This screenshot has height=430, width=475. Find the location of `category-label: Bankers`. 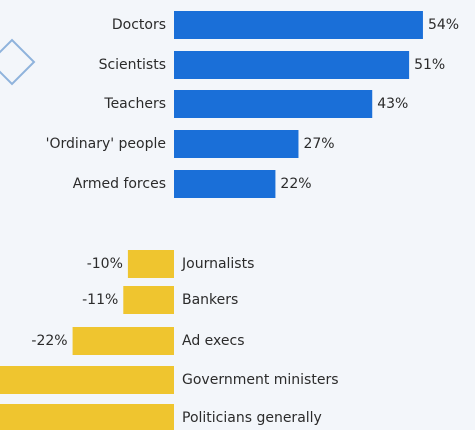

category-label: Bankers is located at coordinates (210, 300).